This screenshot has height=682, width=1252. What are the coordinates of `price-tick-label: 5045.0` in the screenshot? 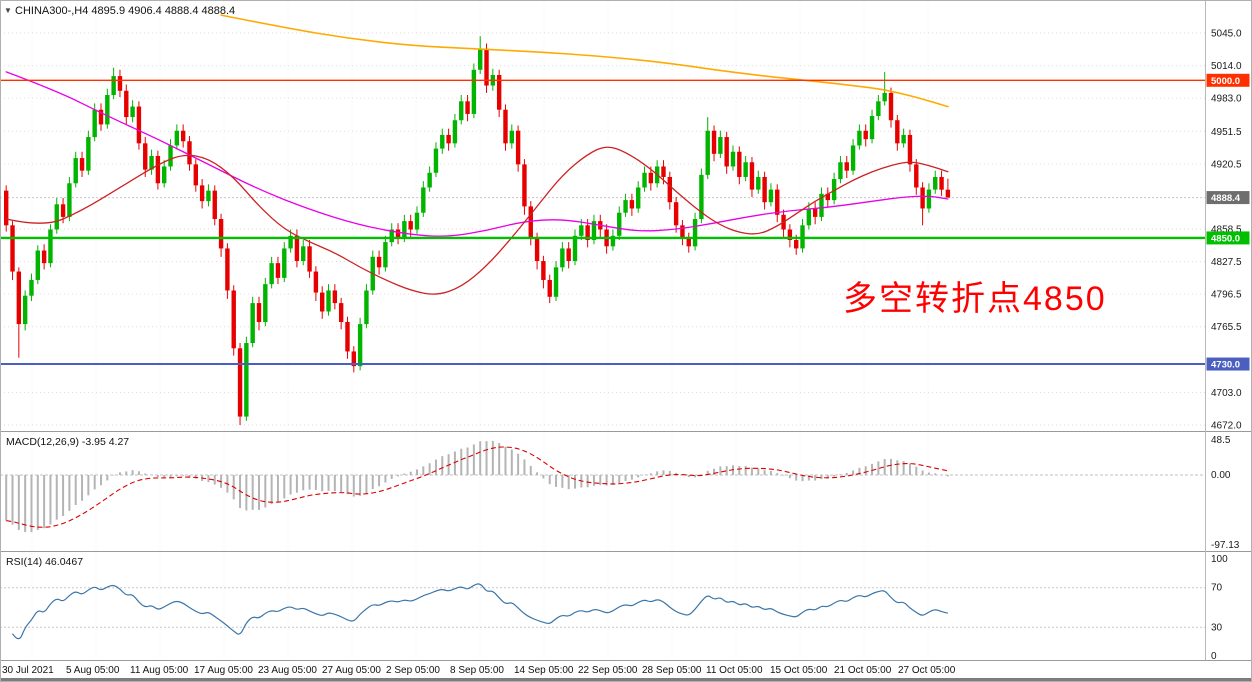 It's located at (1226, 34).